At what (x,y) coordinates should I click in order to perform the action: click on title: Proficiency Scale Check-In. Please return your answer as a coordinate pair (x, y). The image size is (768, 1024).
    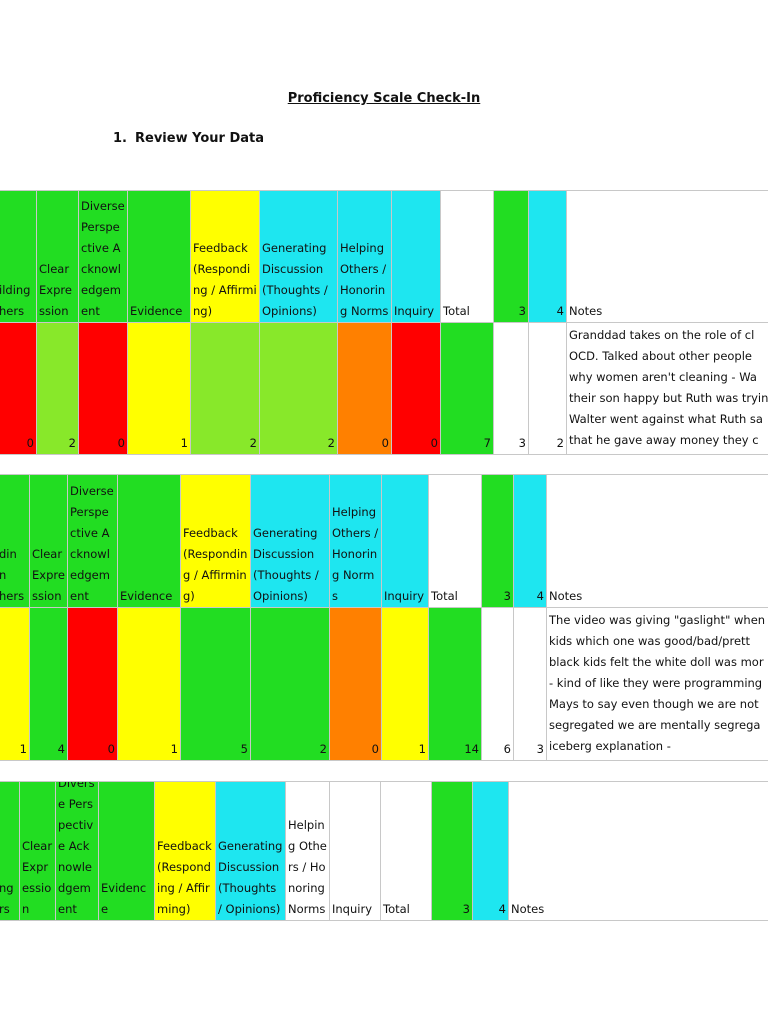
    Looking at the image, I should click on (384, 98).